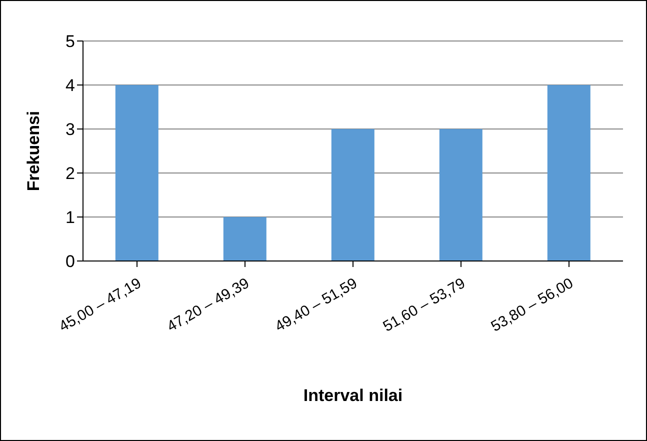 Image resolution: width=647 pixels, height=441 pixels. I want to click on y-tick-label: 1, so click(70, 218).